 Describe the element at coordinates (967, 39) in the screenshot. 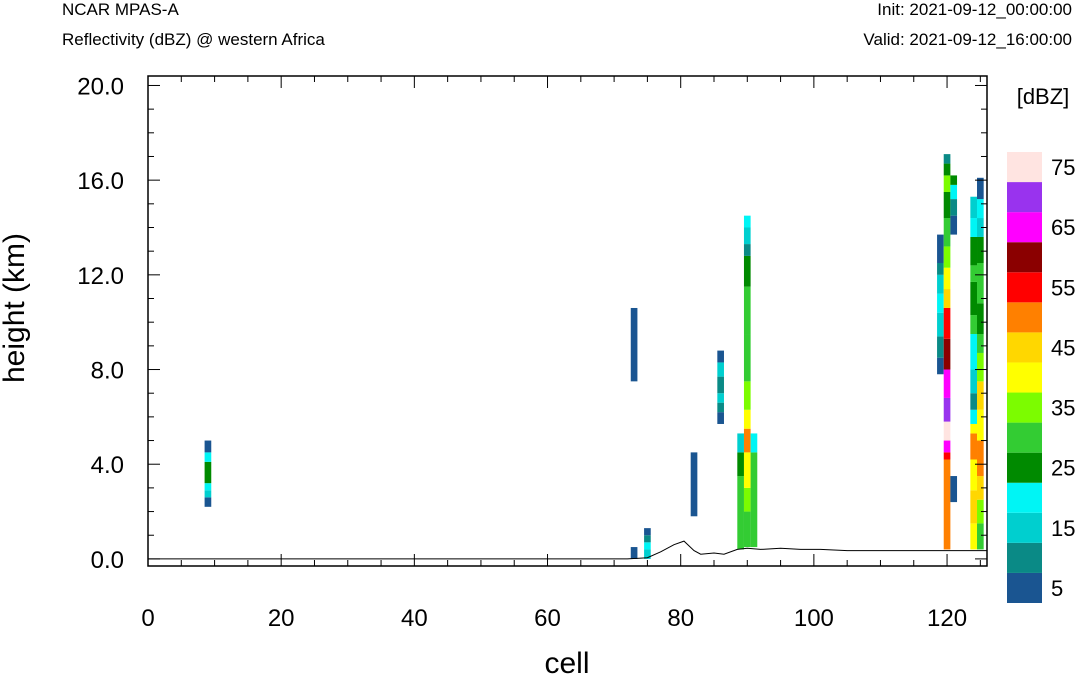

I see `valid-time: Valid: 2021-09-12_16:00:00` at that location.